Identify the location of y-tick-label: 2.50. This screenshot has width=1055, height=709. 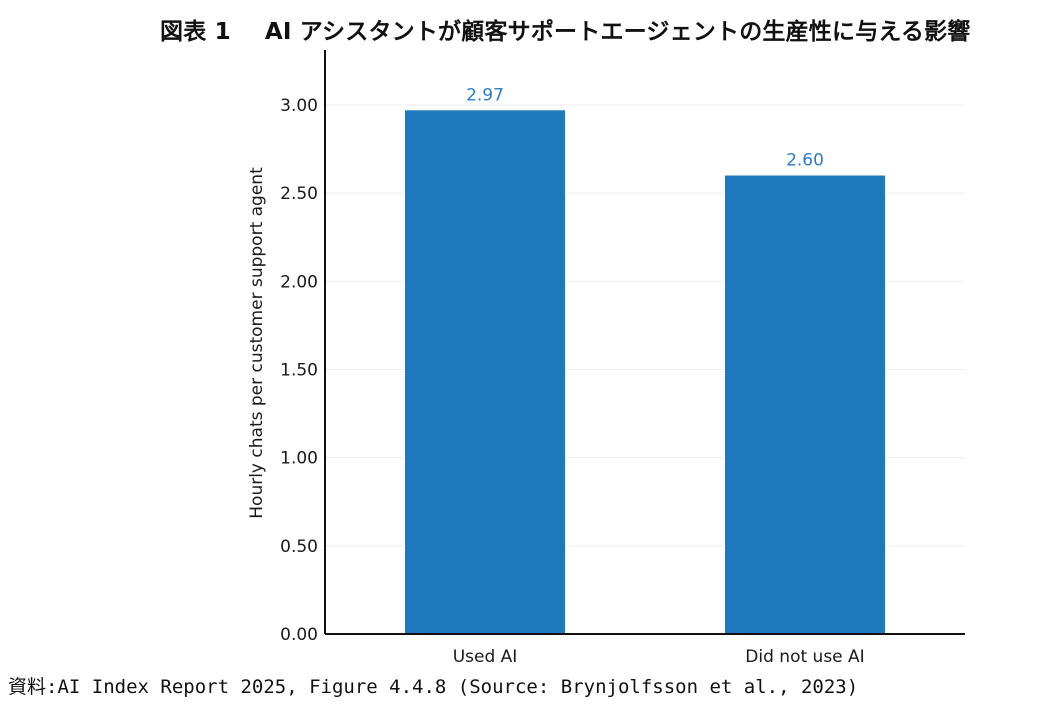
(299, 194).